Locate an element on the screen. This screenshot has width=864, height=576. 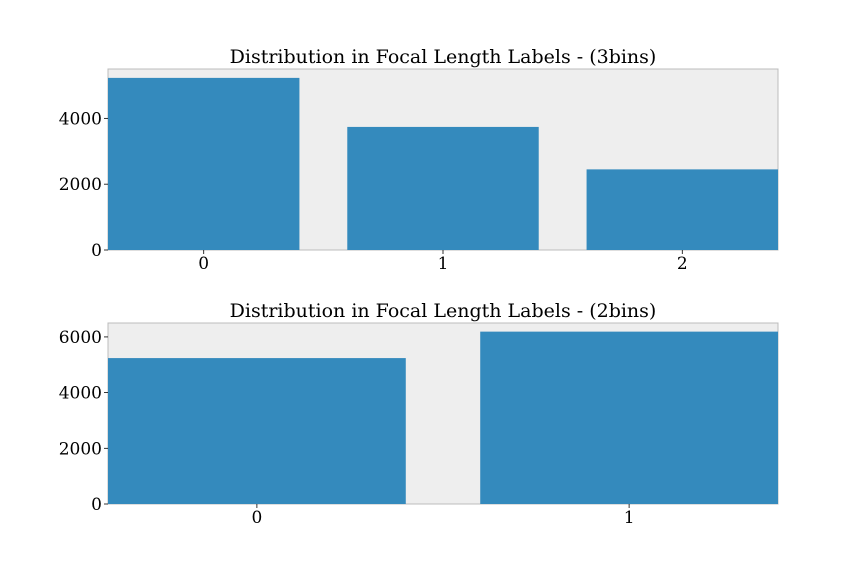
y-tick-label: 6000 is located at coordinates (80, 338).